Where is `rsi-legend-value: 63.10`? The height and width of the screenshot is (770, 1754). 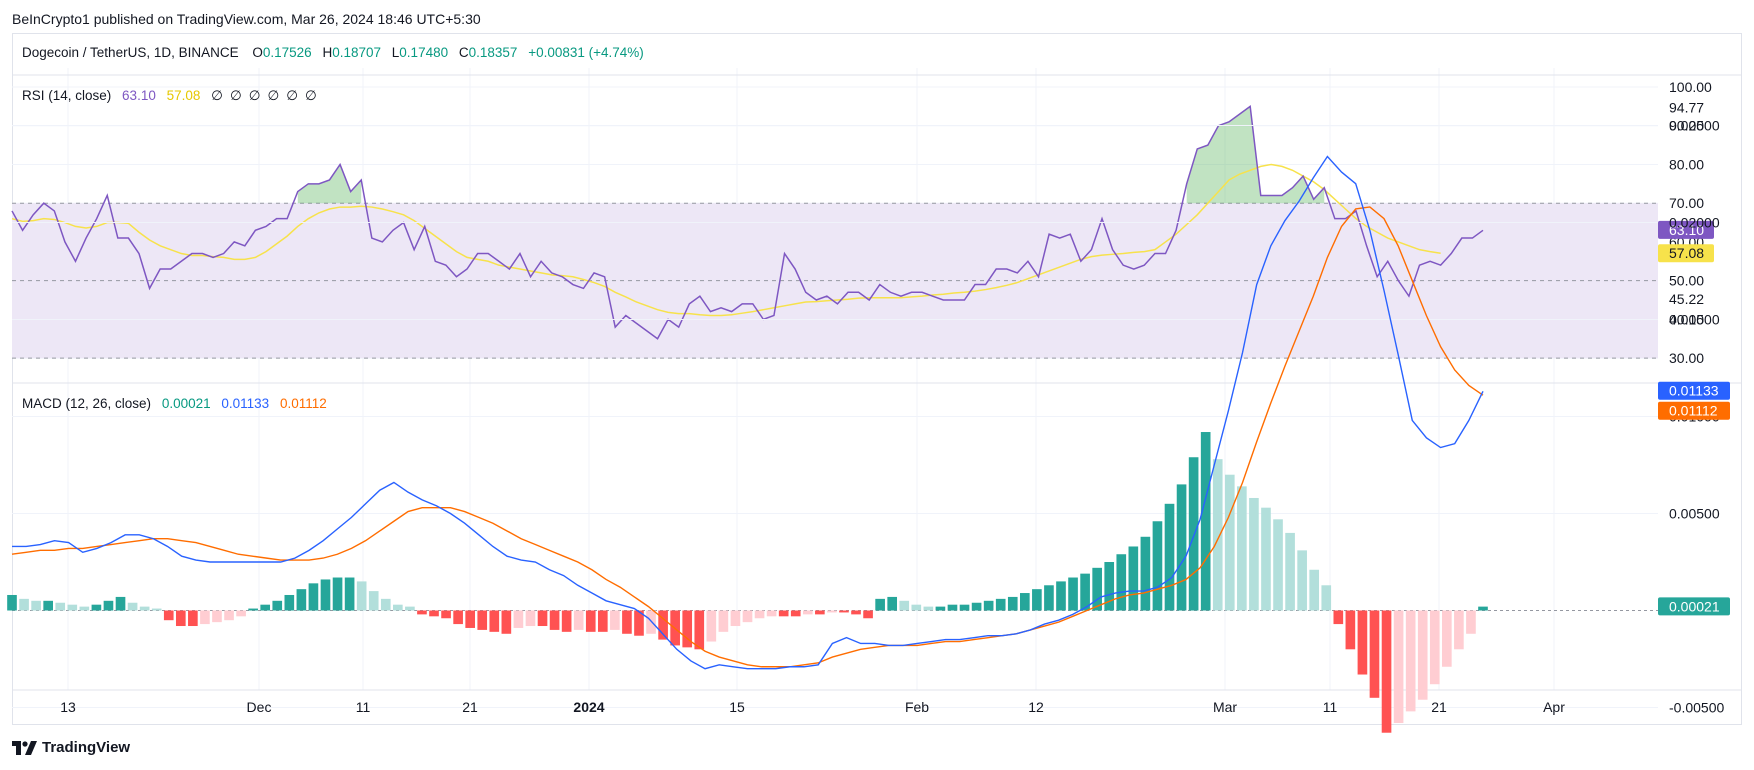 rsi-legend-value: 63.10 is located at coordinates (139, 95).